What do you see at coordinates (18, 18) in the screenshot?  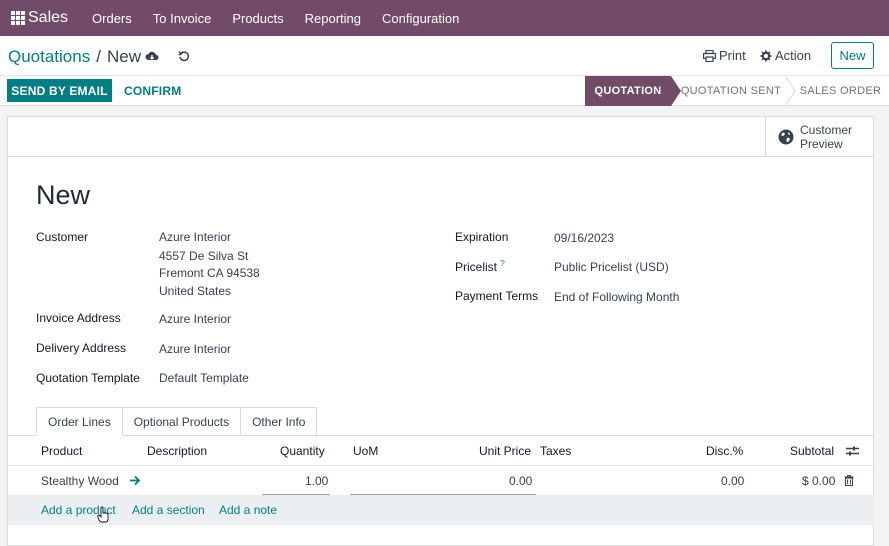 I see `apps-menu-icon` at bounding box center [18, 18].